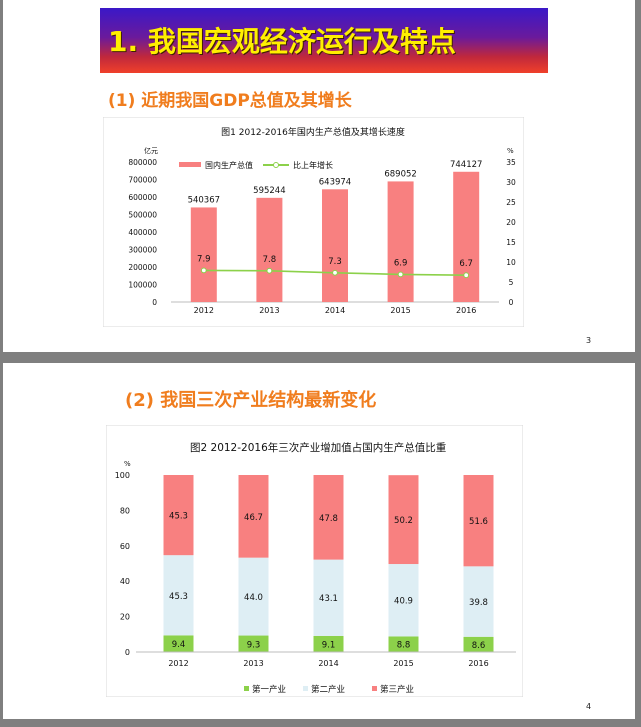 The image size is (641, 727). What do you see at coordinates (511, 302) in the screenshot?
I see `y-tick-right: 0` at bounding box center [511, 302].